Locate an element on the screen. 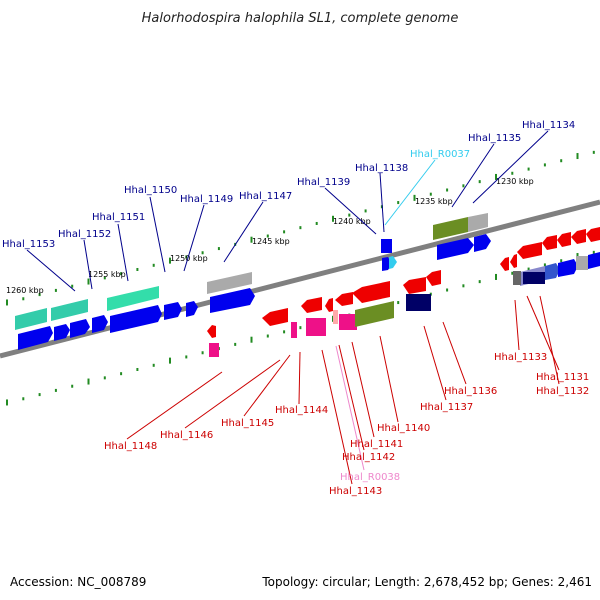  gene-label: Hhal_1145 is located at coordinates (247, 423).